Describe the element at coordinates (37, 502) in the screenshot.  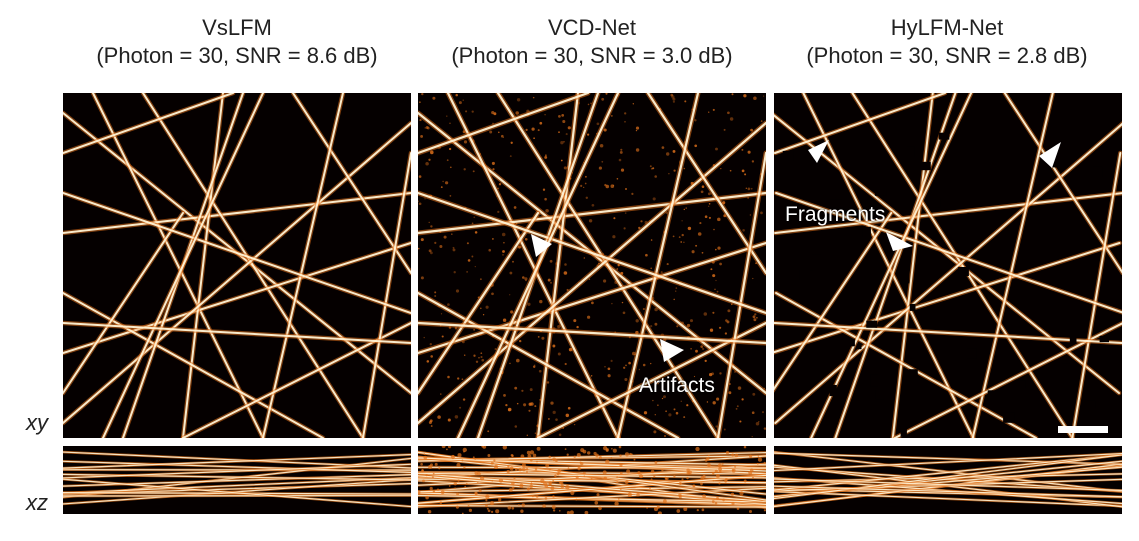
I see `row-label-xz: xz` at that location.